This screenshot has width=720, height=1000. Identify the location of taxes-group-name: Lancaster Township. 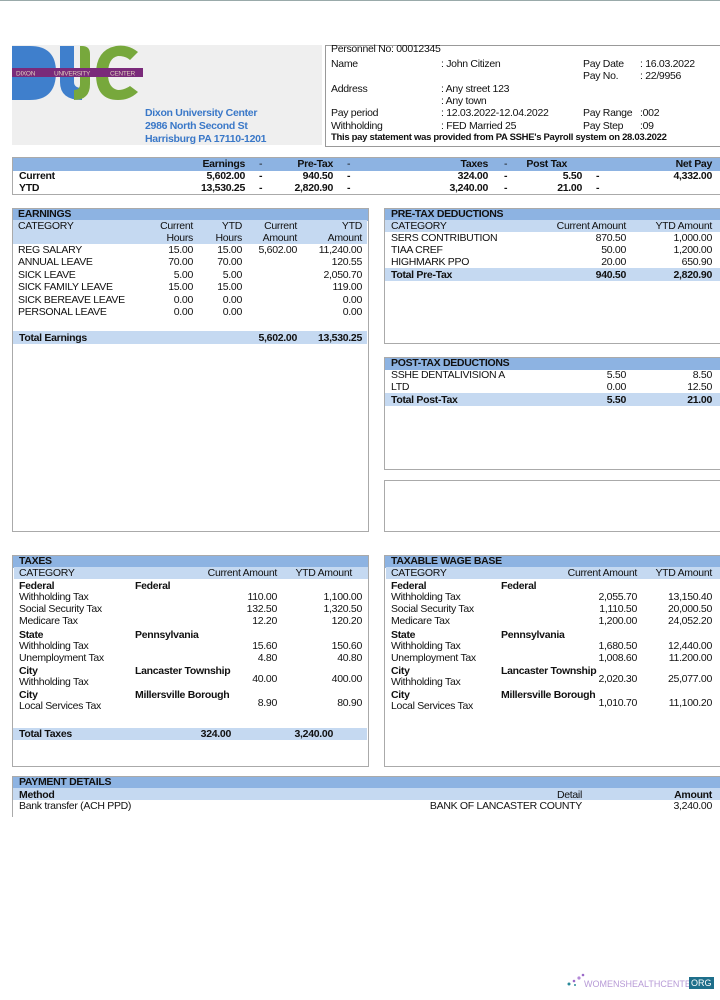
(183, 671).